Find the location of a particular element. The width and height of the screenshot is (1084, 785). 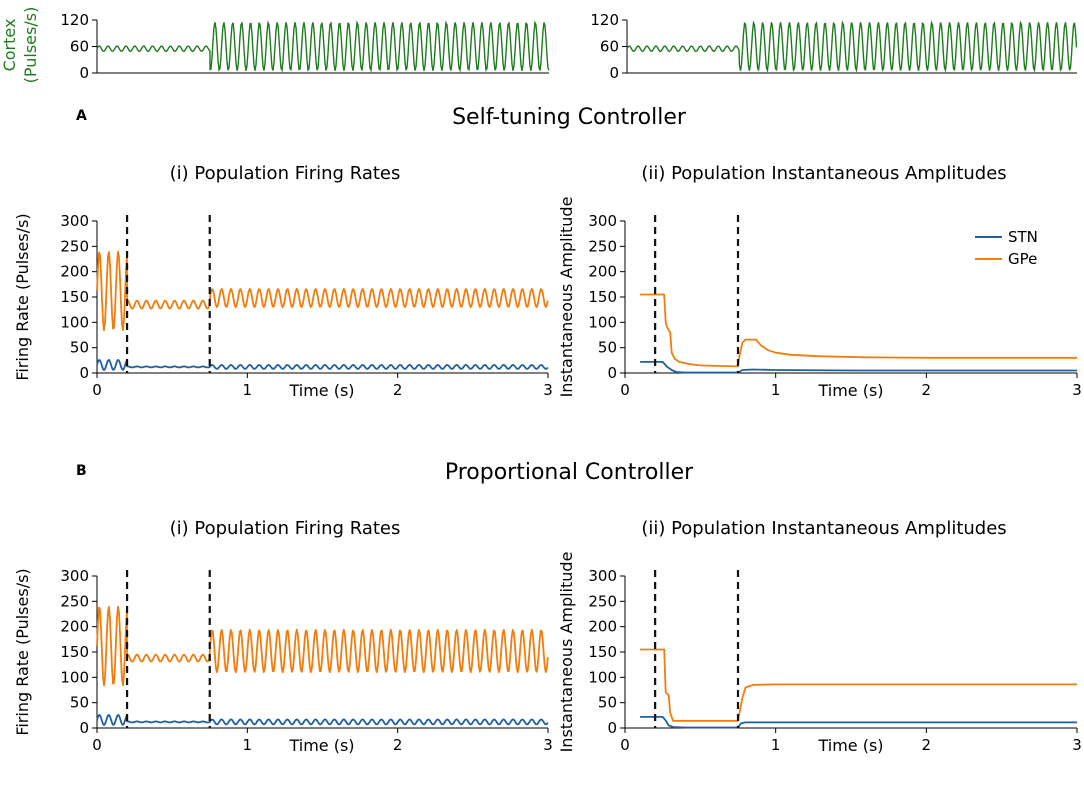

plot-a-amp-xtick-label: 1 is located at coordinates (776, 390).